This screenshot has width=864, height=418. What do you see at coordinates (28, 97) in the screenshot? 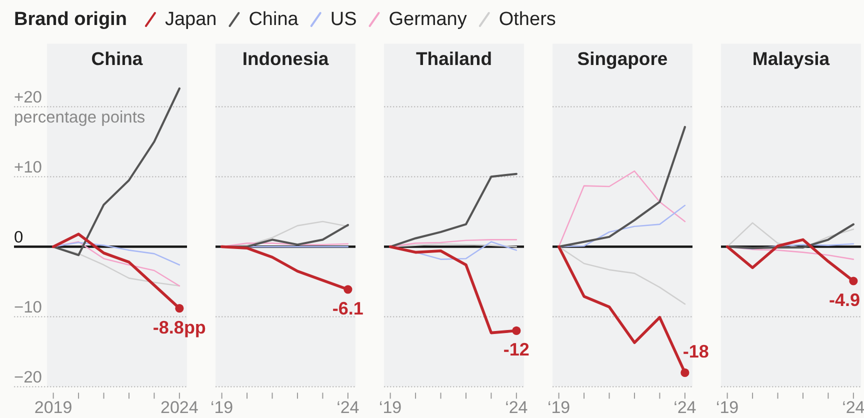
I see `y-tick-label: +20` at bounding box center [28, 97].